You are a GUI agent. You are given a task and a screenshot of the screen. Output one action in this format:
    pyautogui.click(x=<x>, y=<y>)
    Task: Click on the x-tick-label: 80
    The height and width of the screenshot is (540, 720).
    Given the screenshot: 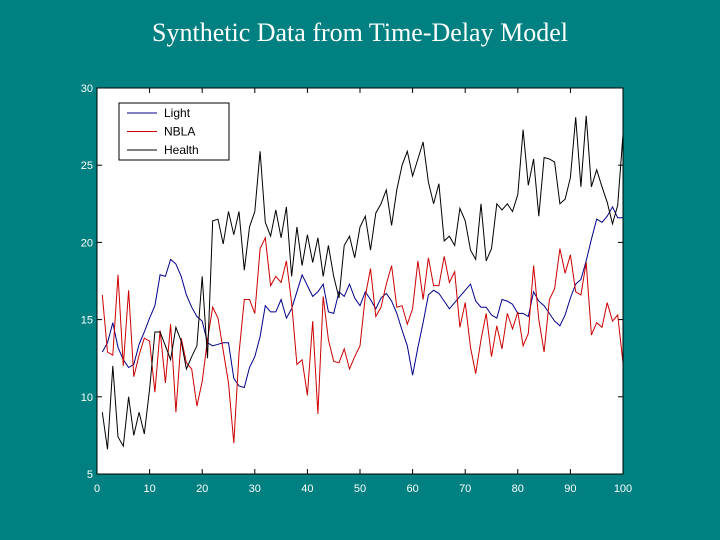 What is the action you would take?
    pyautogui.click(x=518, y=489)
    